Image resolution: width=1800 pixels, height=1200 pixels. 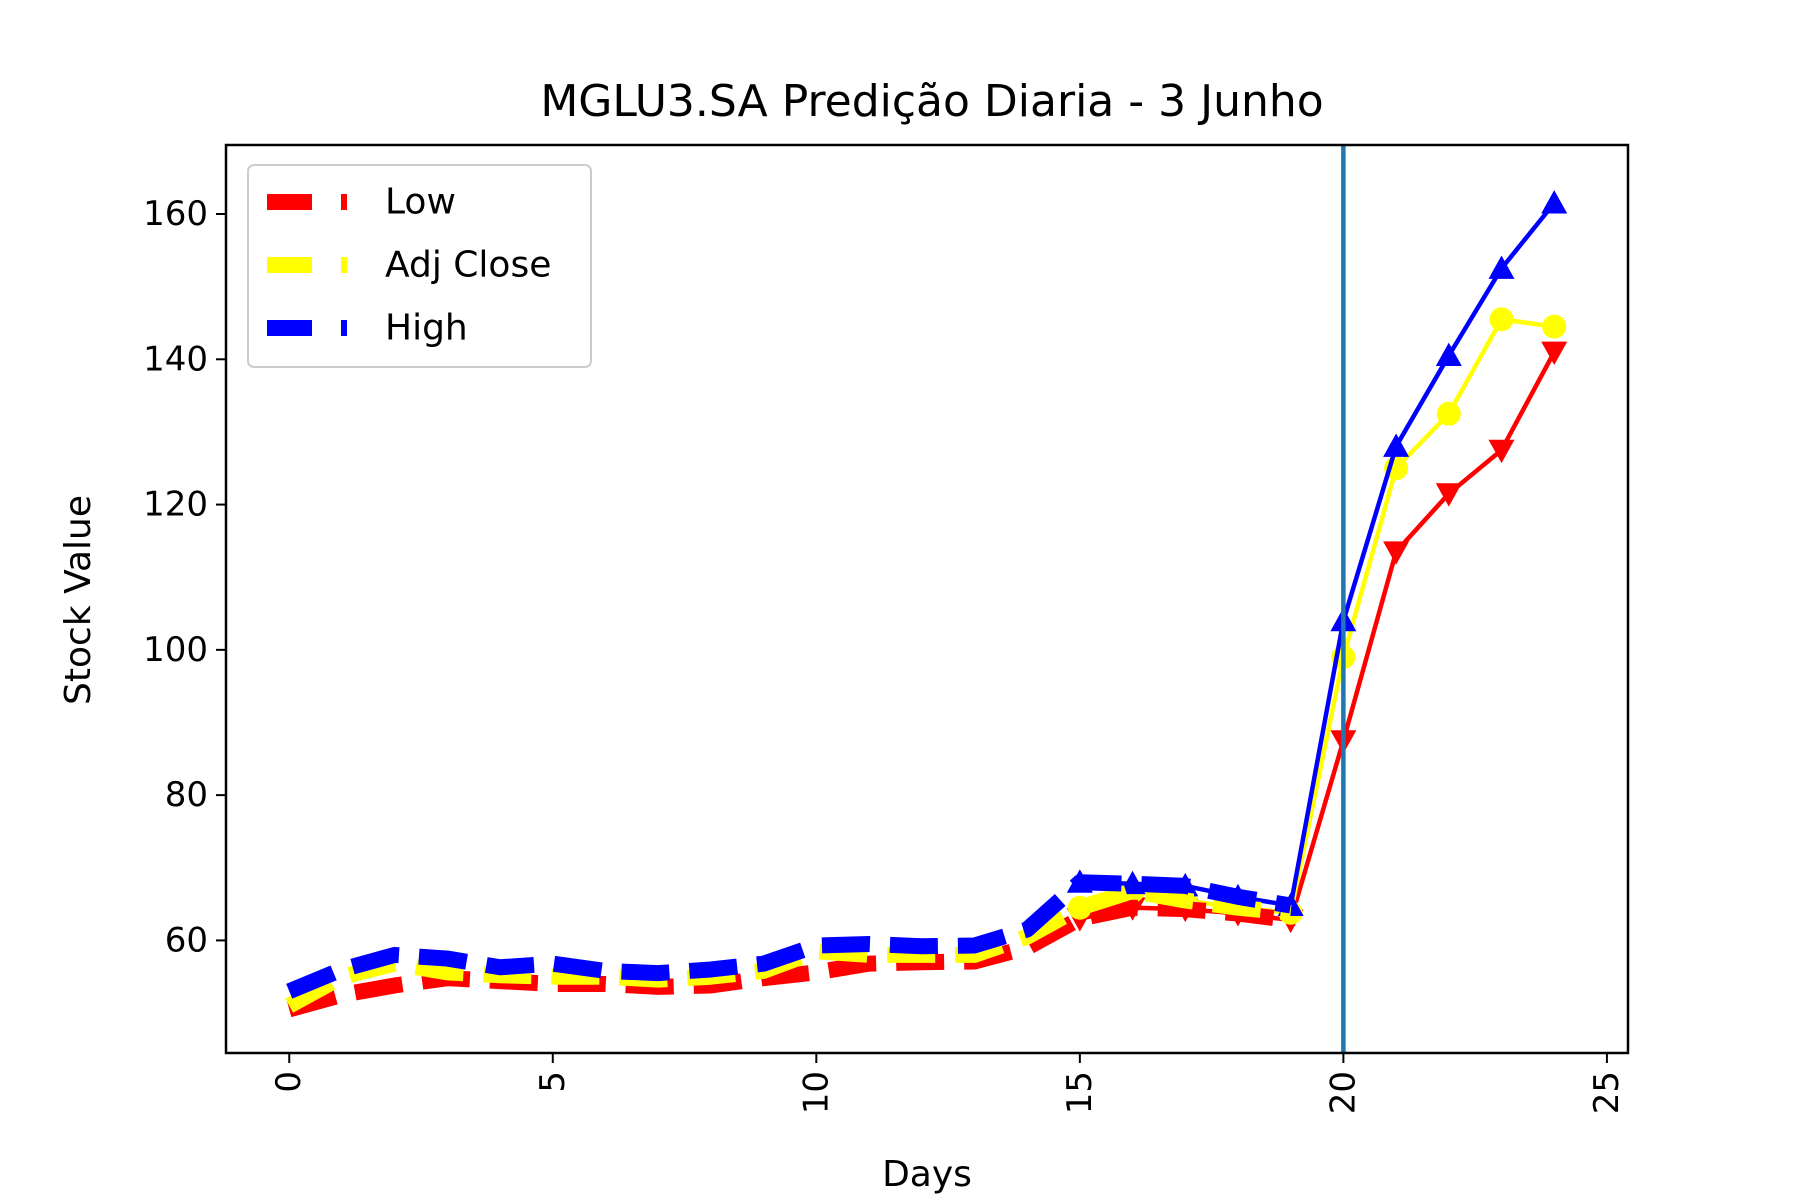 What do you see at coordinates (175, 359) in the screenshot?
I see `y-tick-label: 140` at bounding box center [175, 359].